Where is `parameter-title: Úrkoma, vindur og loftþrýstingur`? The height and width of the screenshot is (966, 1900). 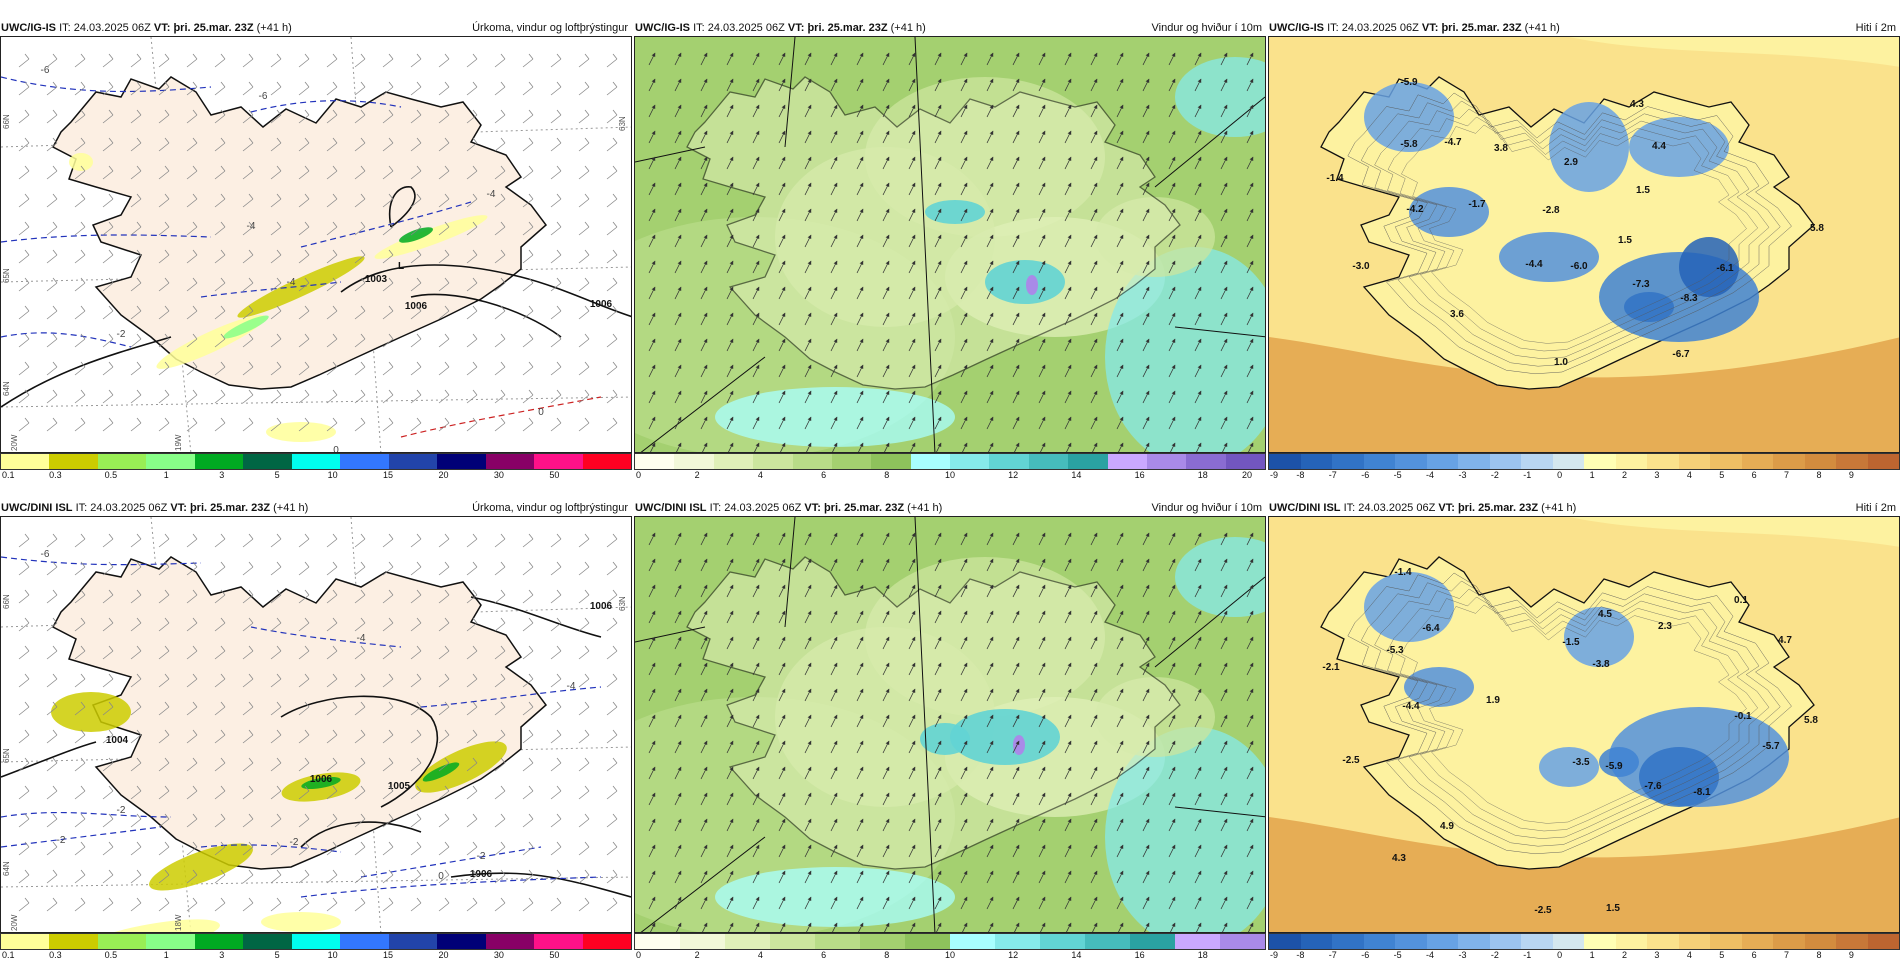
parameter-title: Úrkoma, vindur og loftþrýstingur is located at coordinates (550, 28).